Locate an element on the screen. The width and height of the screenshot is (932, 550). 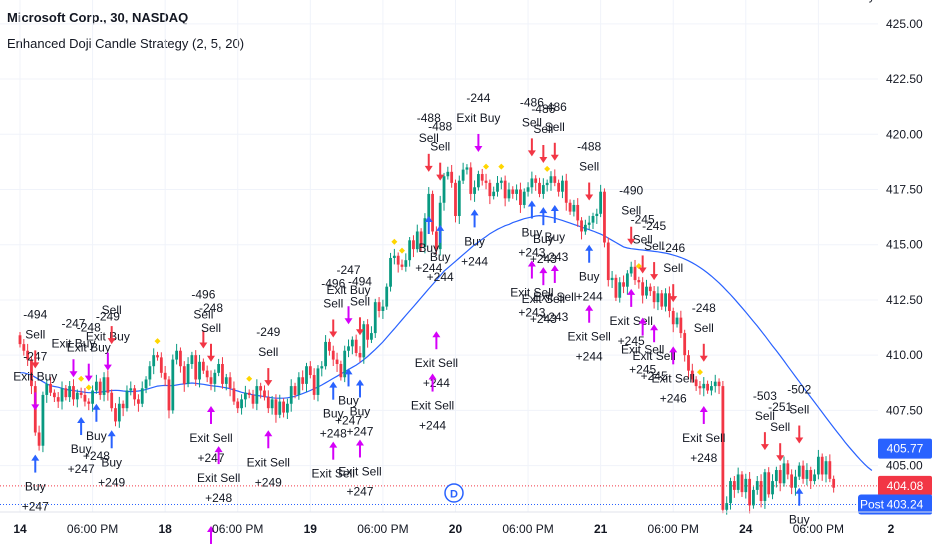
y-tick-label: 412.50 is located at coordinates (904, 300).